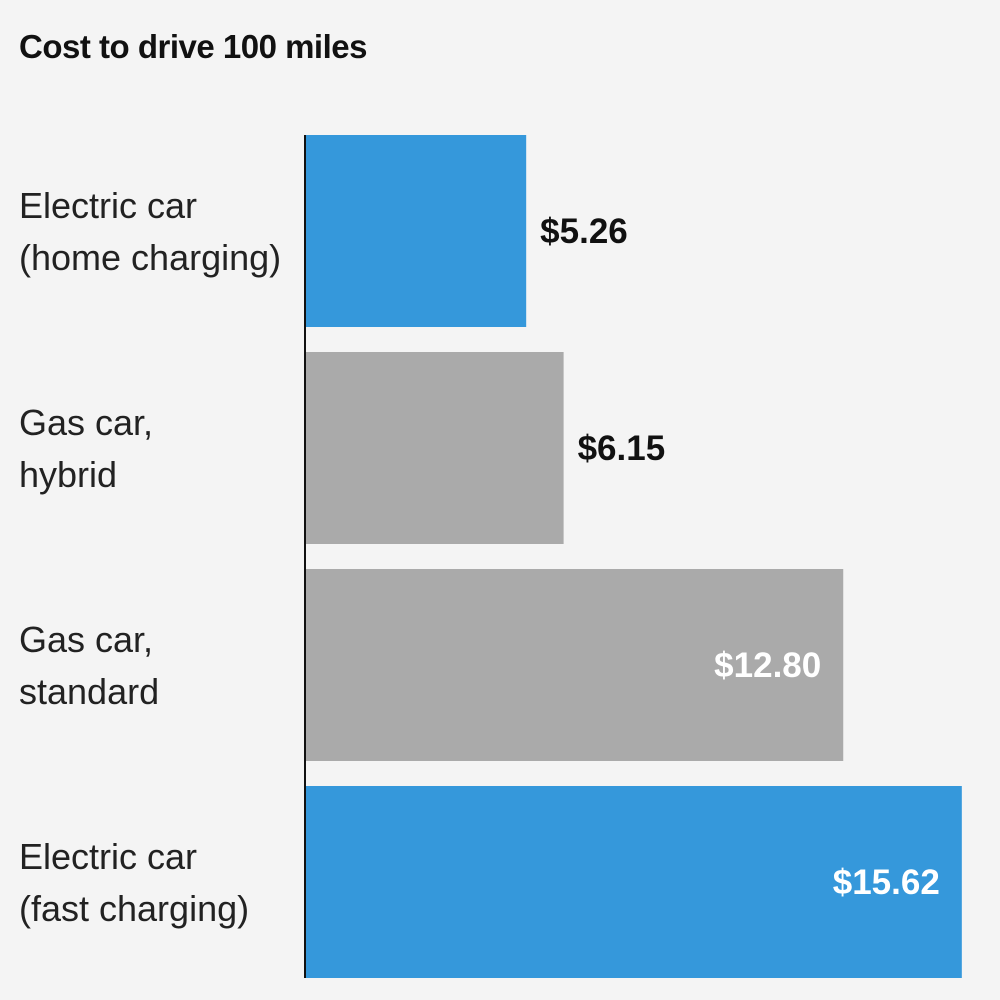 The height and width of the screenshot is (1000, 1000). Describe the element at coordinates (193, 46) in the screenshot. I see `chart-title: Cost to drive 100 miles` at that location.